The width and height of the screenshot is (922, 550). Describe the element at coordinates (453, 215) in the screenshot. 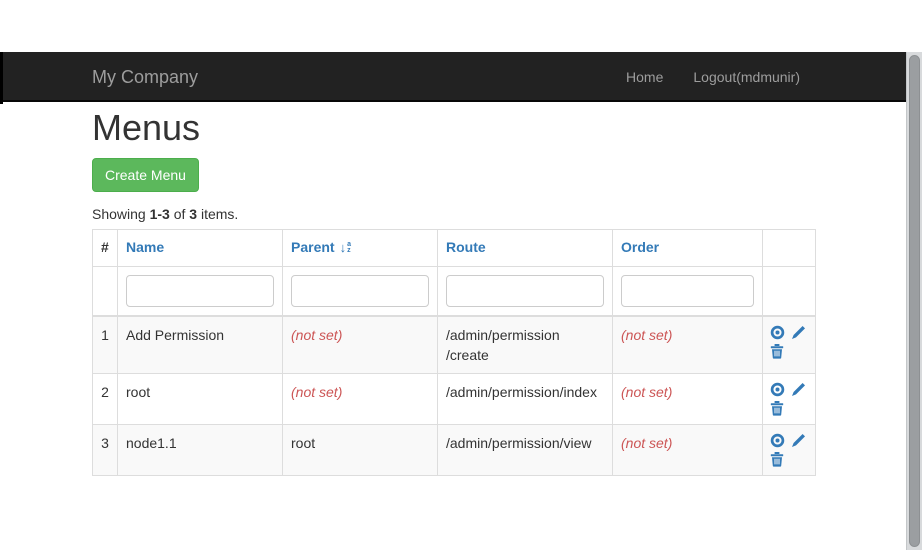

I see `grid-summary: Showing 1-3 of 3 items.` at that location.